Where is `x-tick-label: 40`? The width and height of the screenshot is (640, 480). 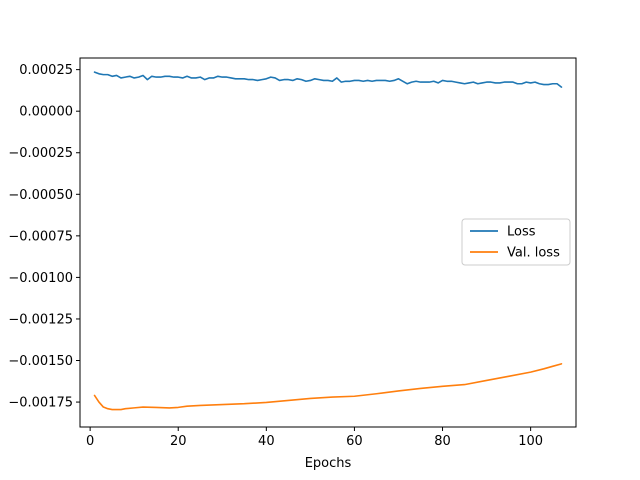
x-tick-label: 40 is located at coordinates (266, 441).